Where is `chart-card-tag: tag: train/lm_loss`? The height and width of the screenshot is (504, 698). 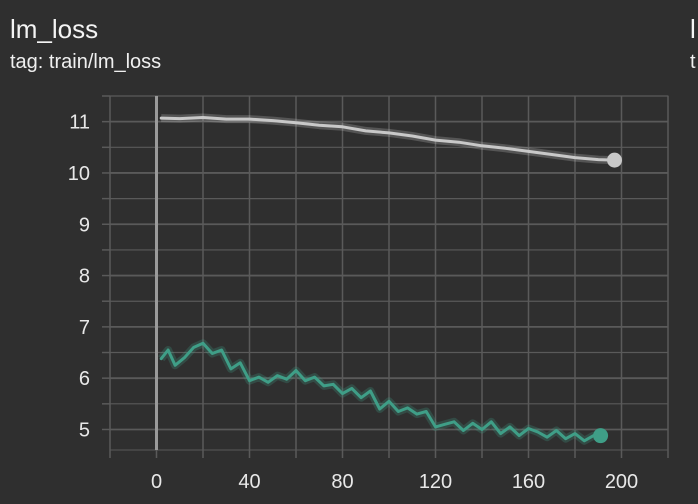
chart-card-tag: tag: train/lm_loss is located at coordinates (86, 62).